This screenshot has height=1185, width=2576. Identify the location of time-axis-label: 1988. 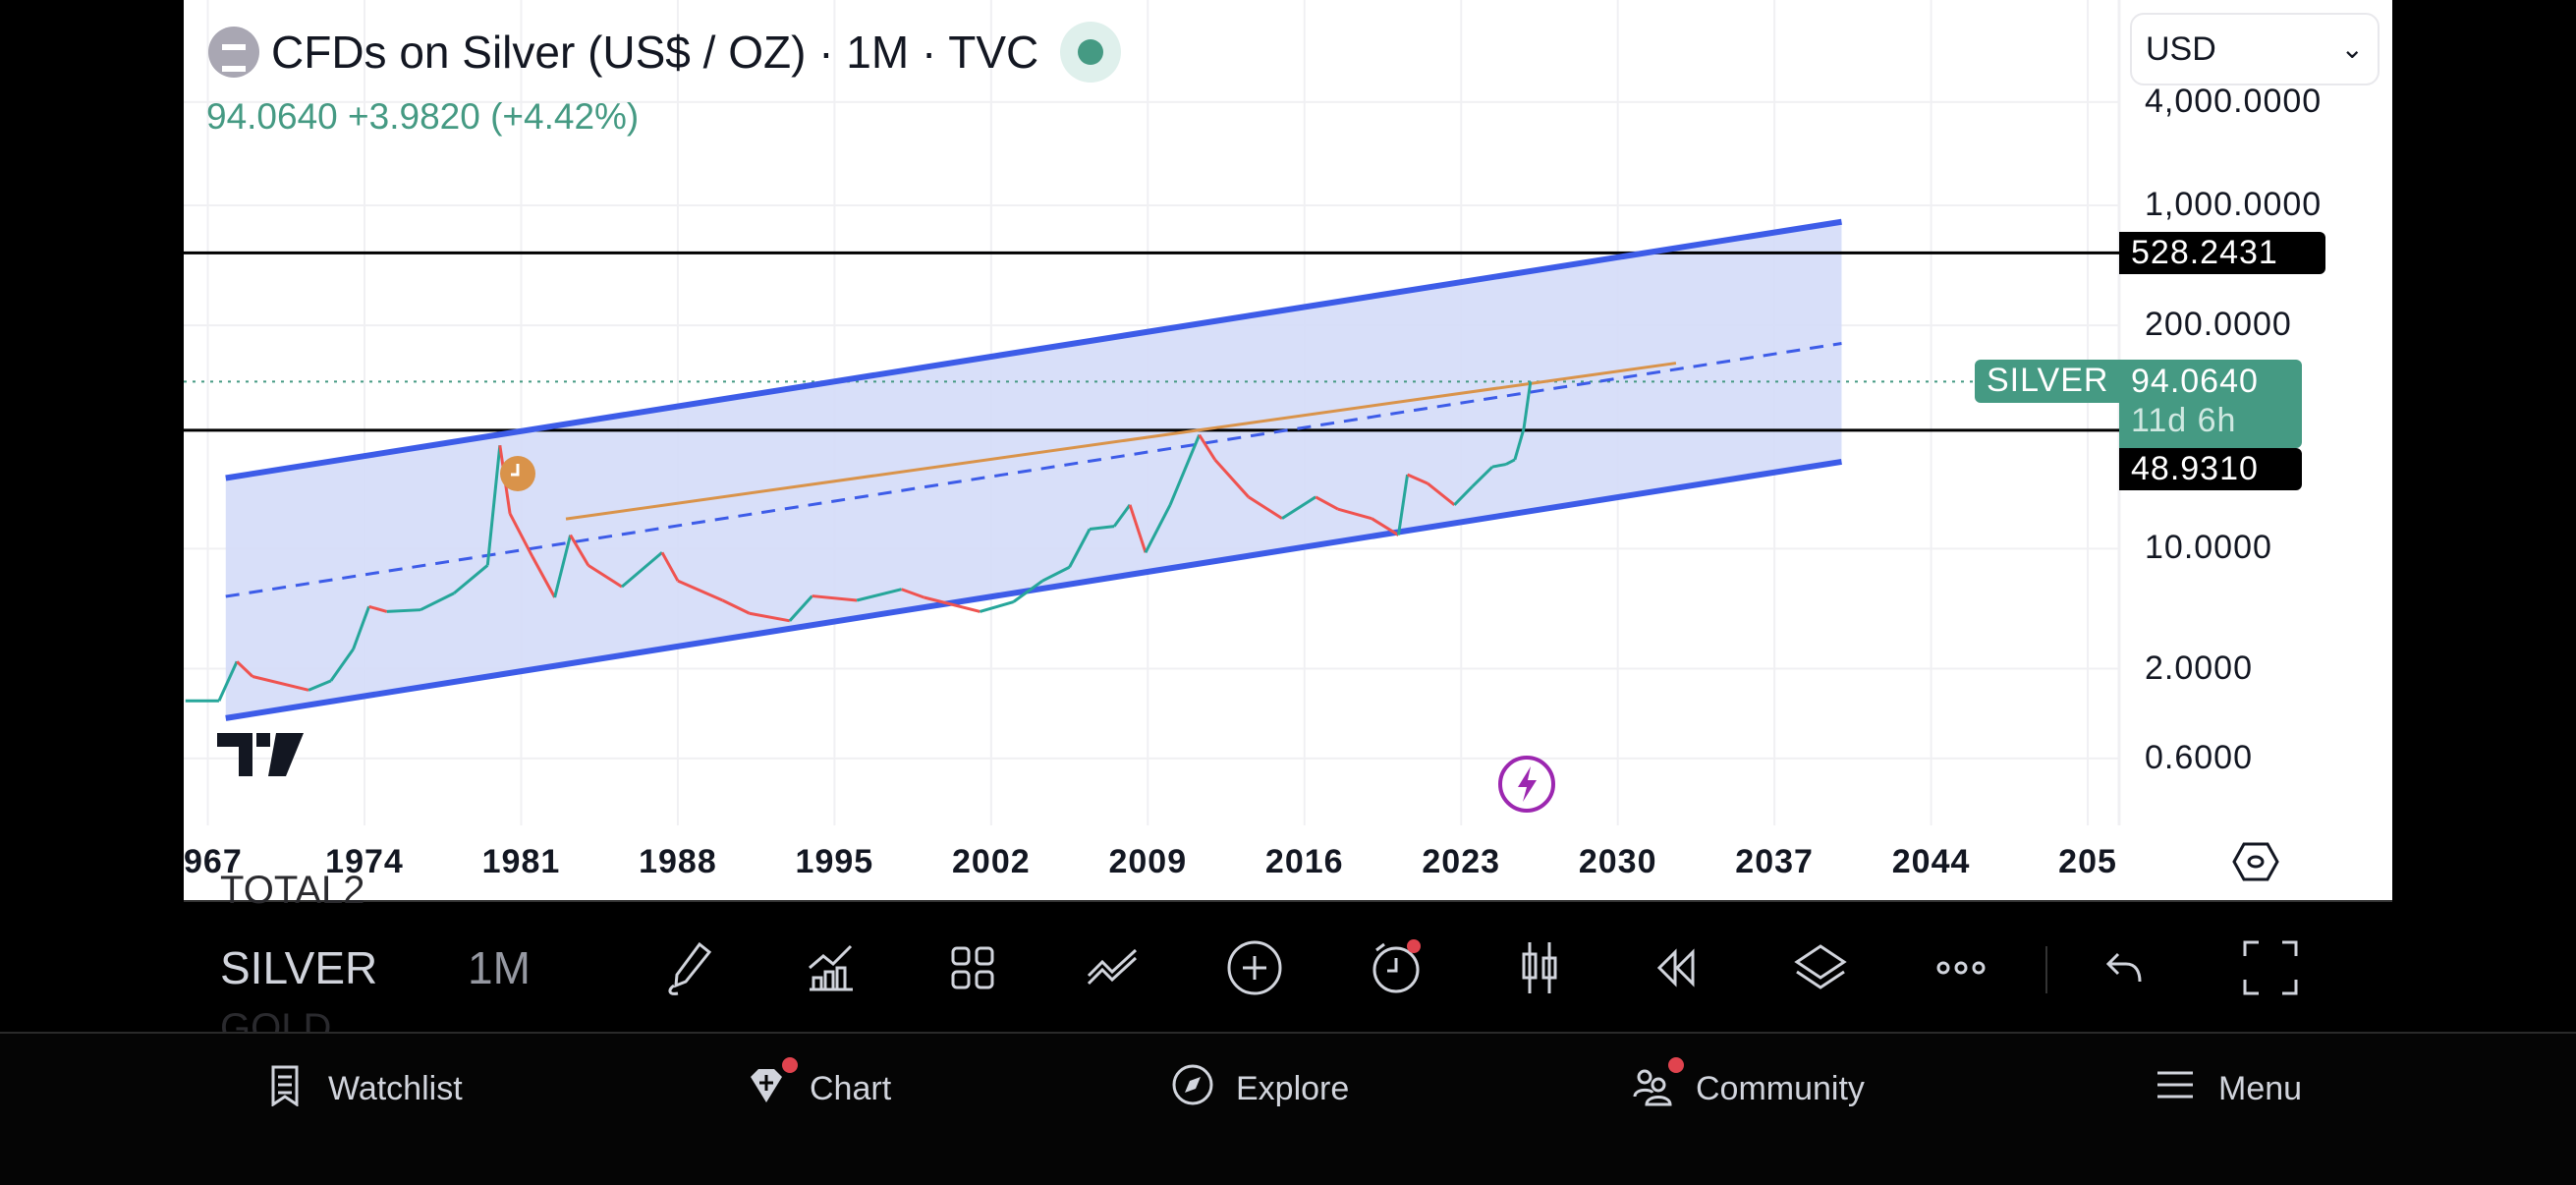
(678, 862).